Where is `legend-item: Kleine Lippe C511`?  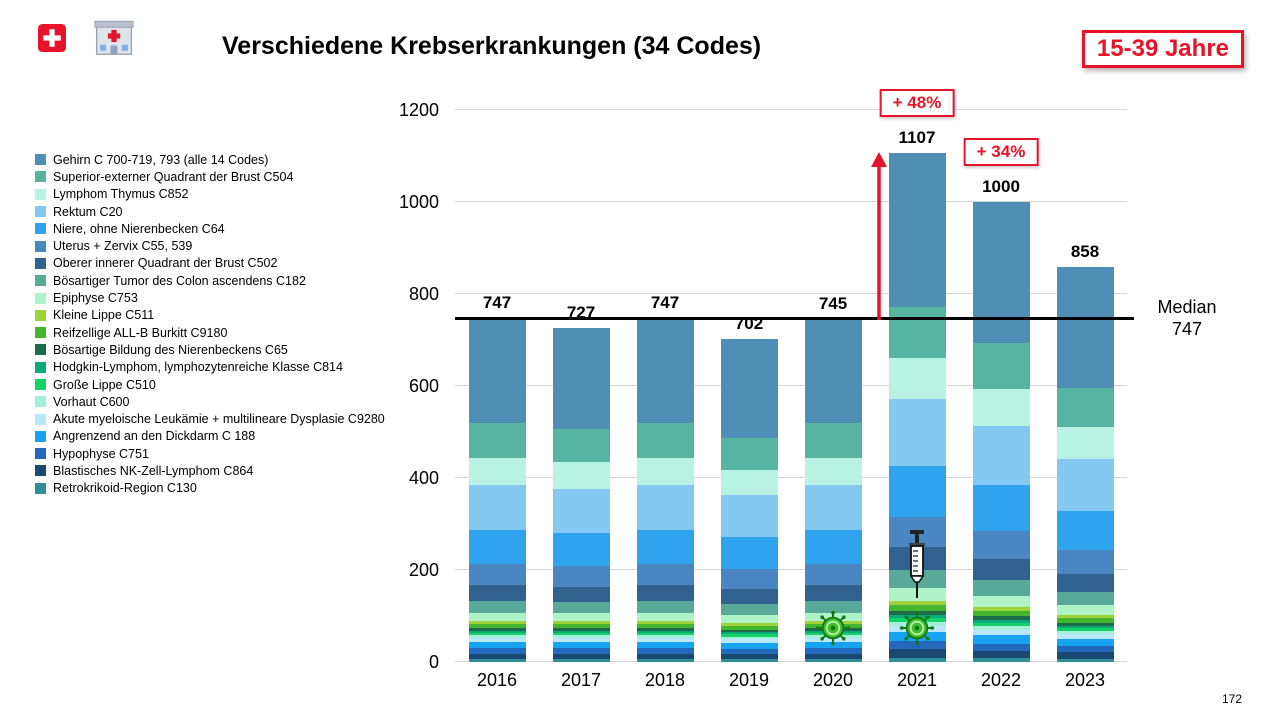 legend-item: Kleine Lippe C511 is located at coordinates (210, 315).